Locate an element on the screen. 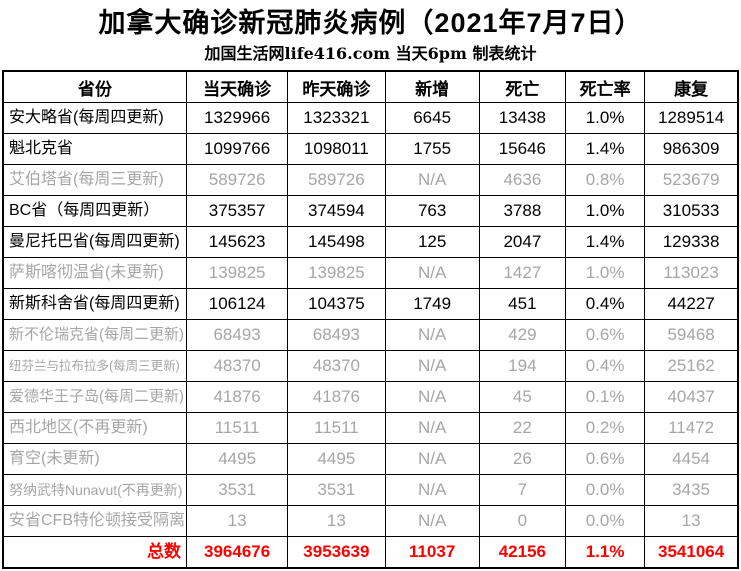 This screenshot has width=741, height=571. value-cell: 42156 is located at coordinates (522, 552).